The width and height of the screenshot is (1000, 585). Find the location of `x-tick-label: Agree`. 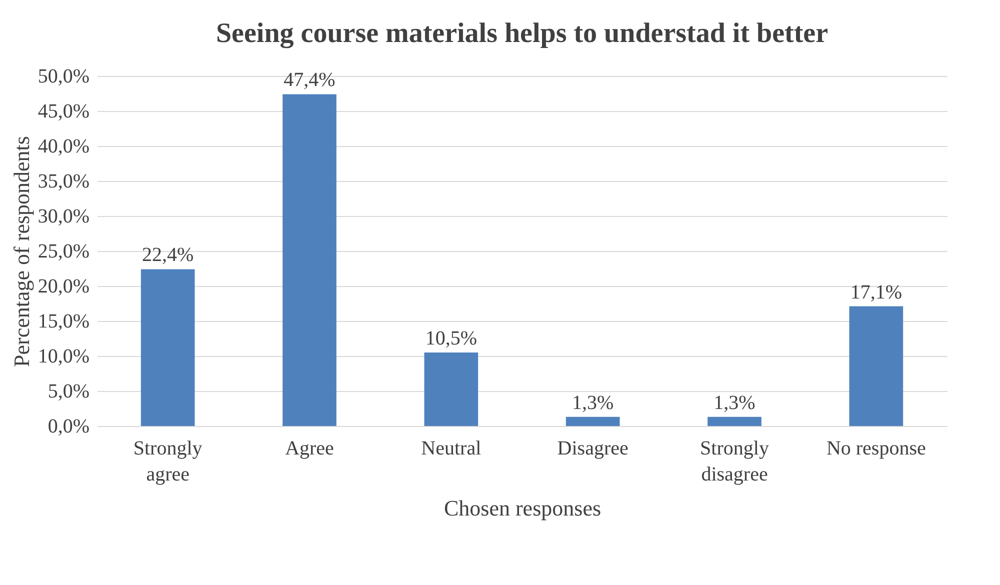

x-tick-label: Agree is located at coordinates (309, 449).